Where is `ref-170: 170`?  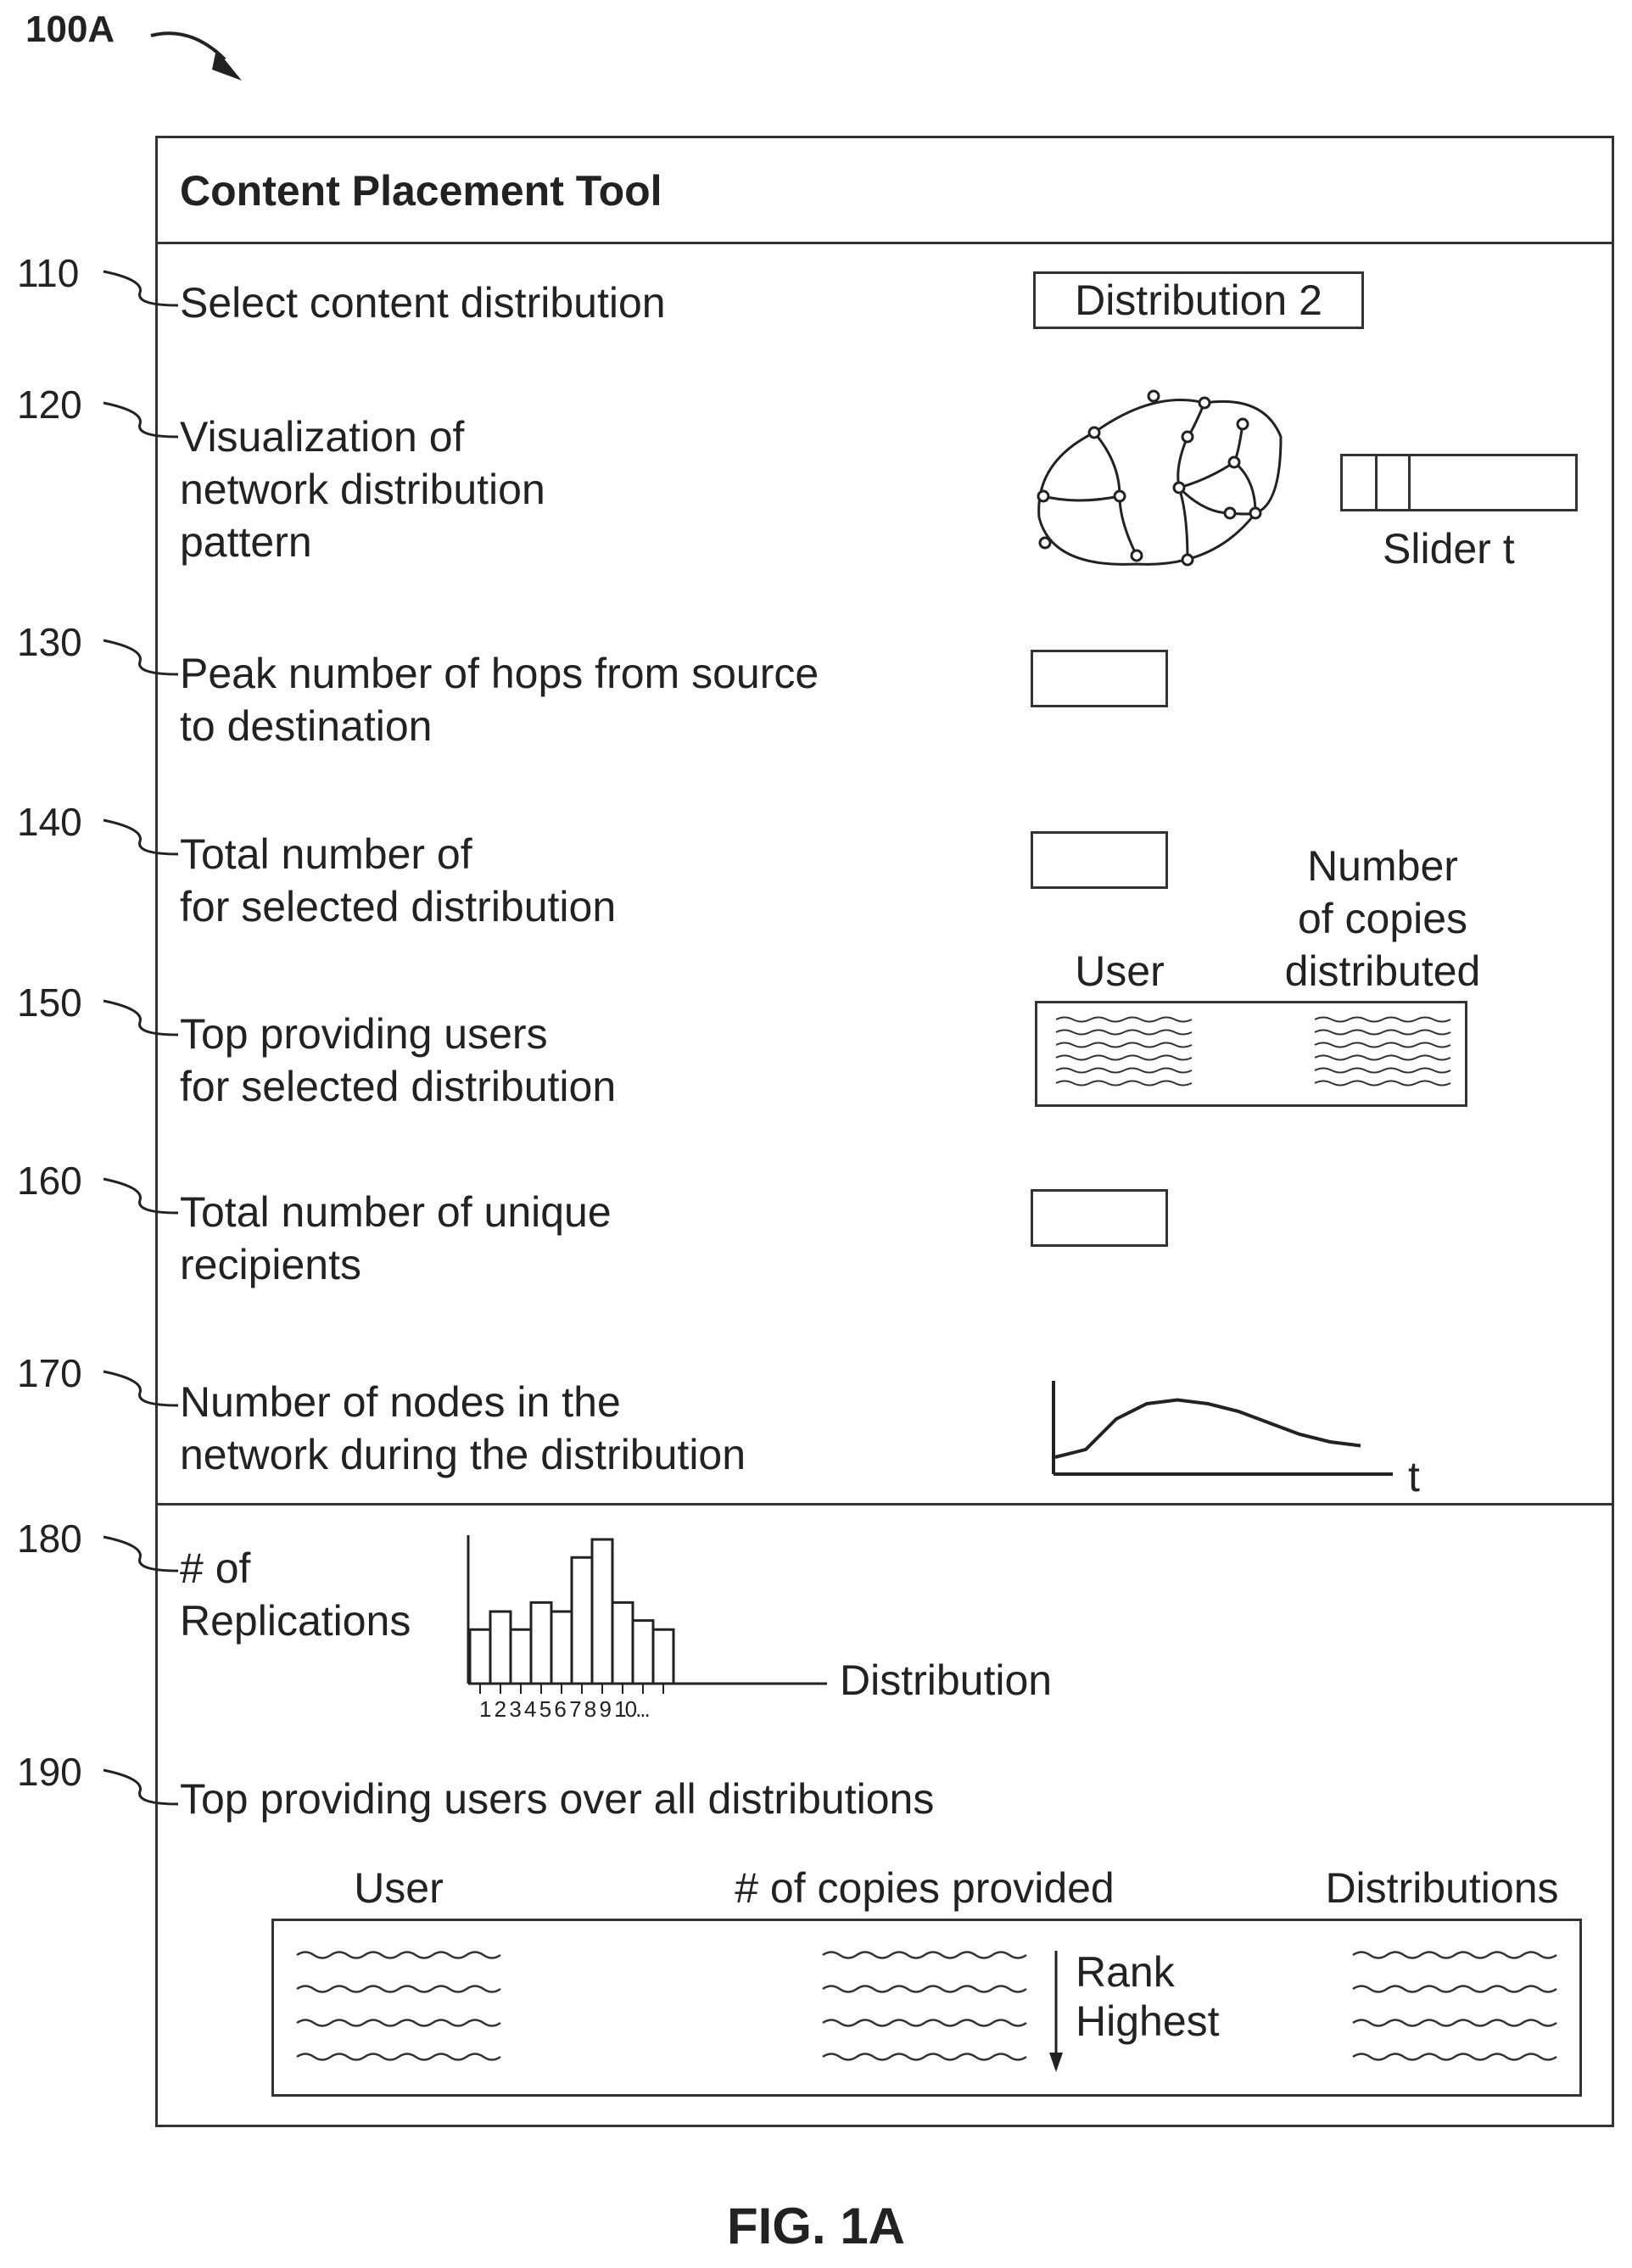 ref-170: 170 is located at coordinates (50, 1373).